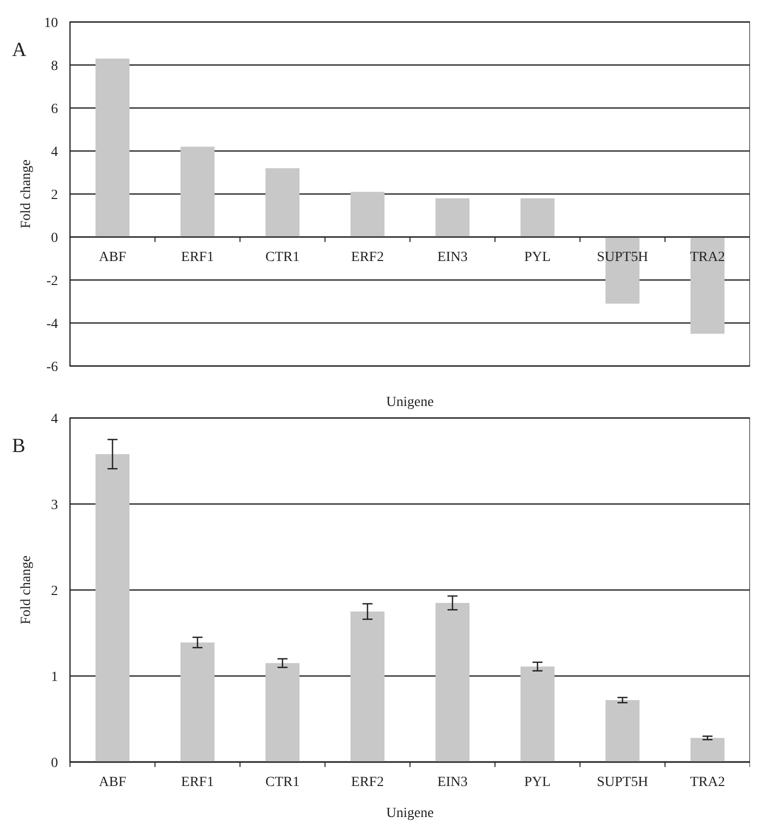  What do you see at coordinates (54, 505) in the screenshot?
I see `y-tick-label: 3` at bounding box center [54, 505].